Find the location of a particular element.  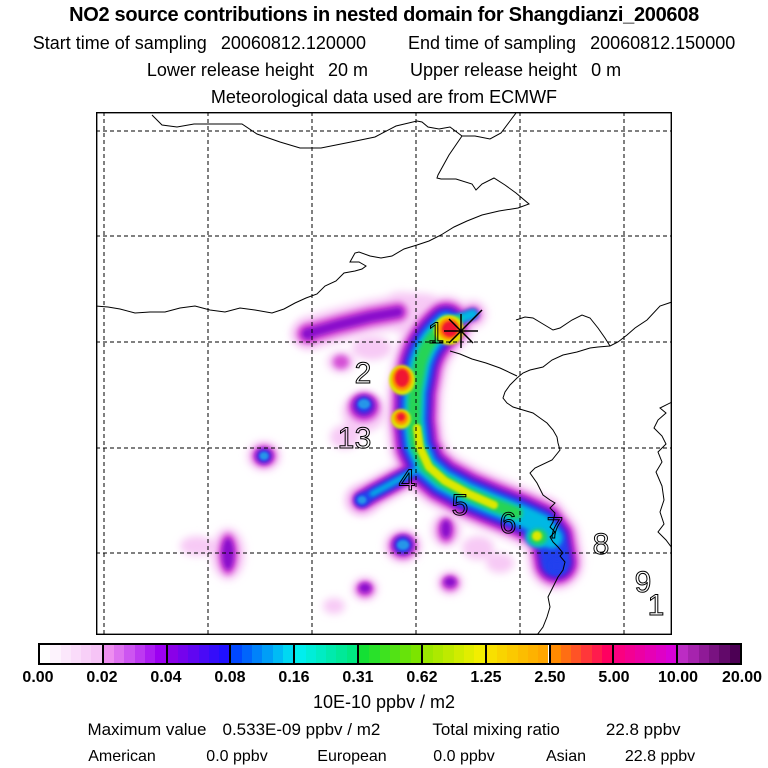

colorbar is located at coordinates (390, 654).